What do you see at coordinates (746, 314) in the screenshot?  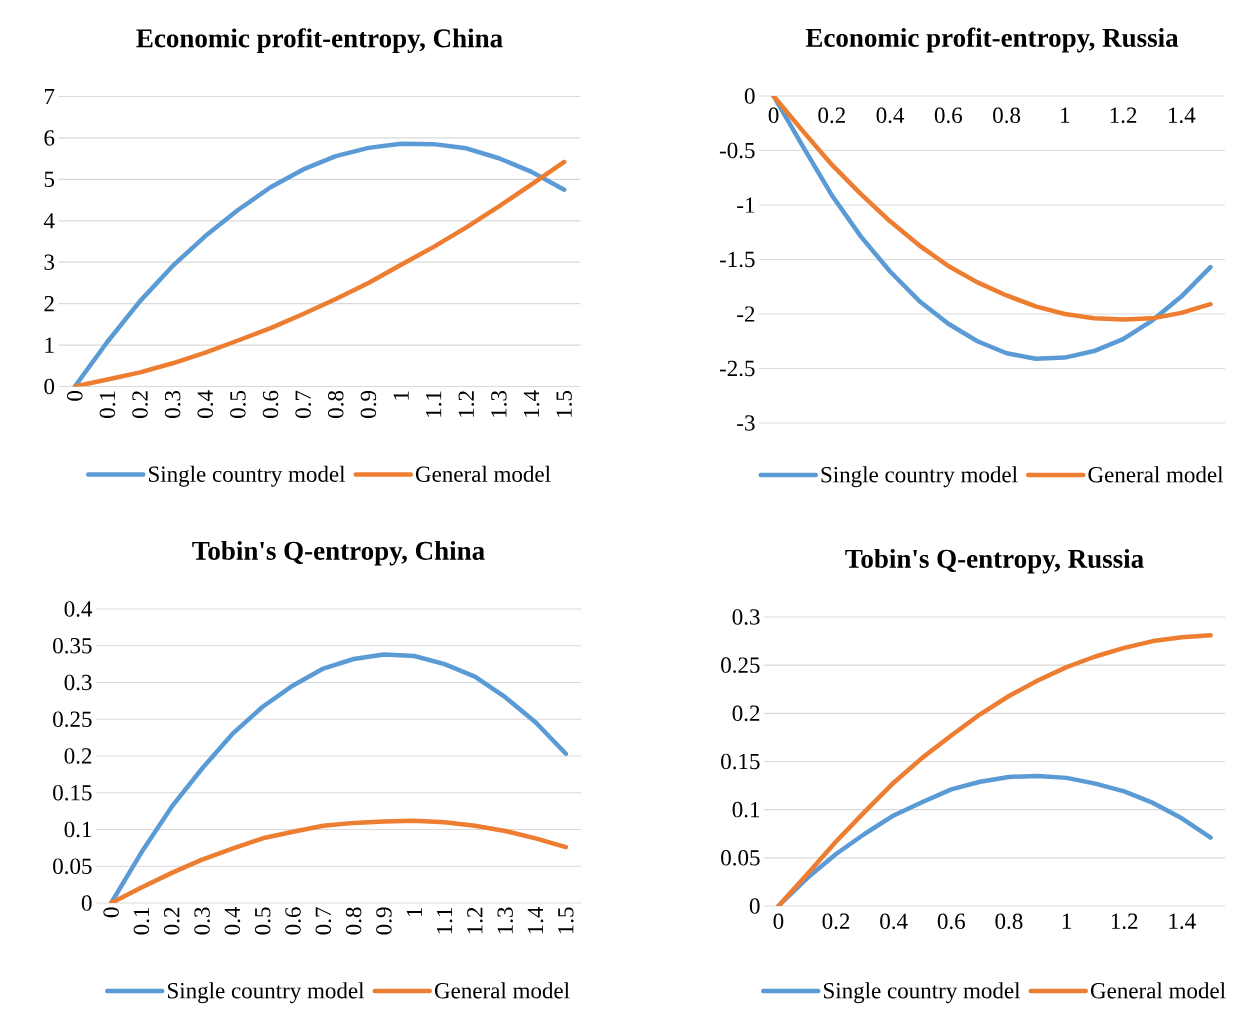 I see `y-tick-label: -2` at bounding box center [746, 314].